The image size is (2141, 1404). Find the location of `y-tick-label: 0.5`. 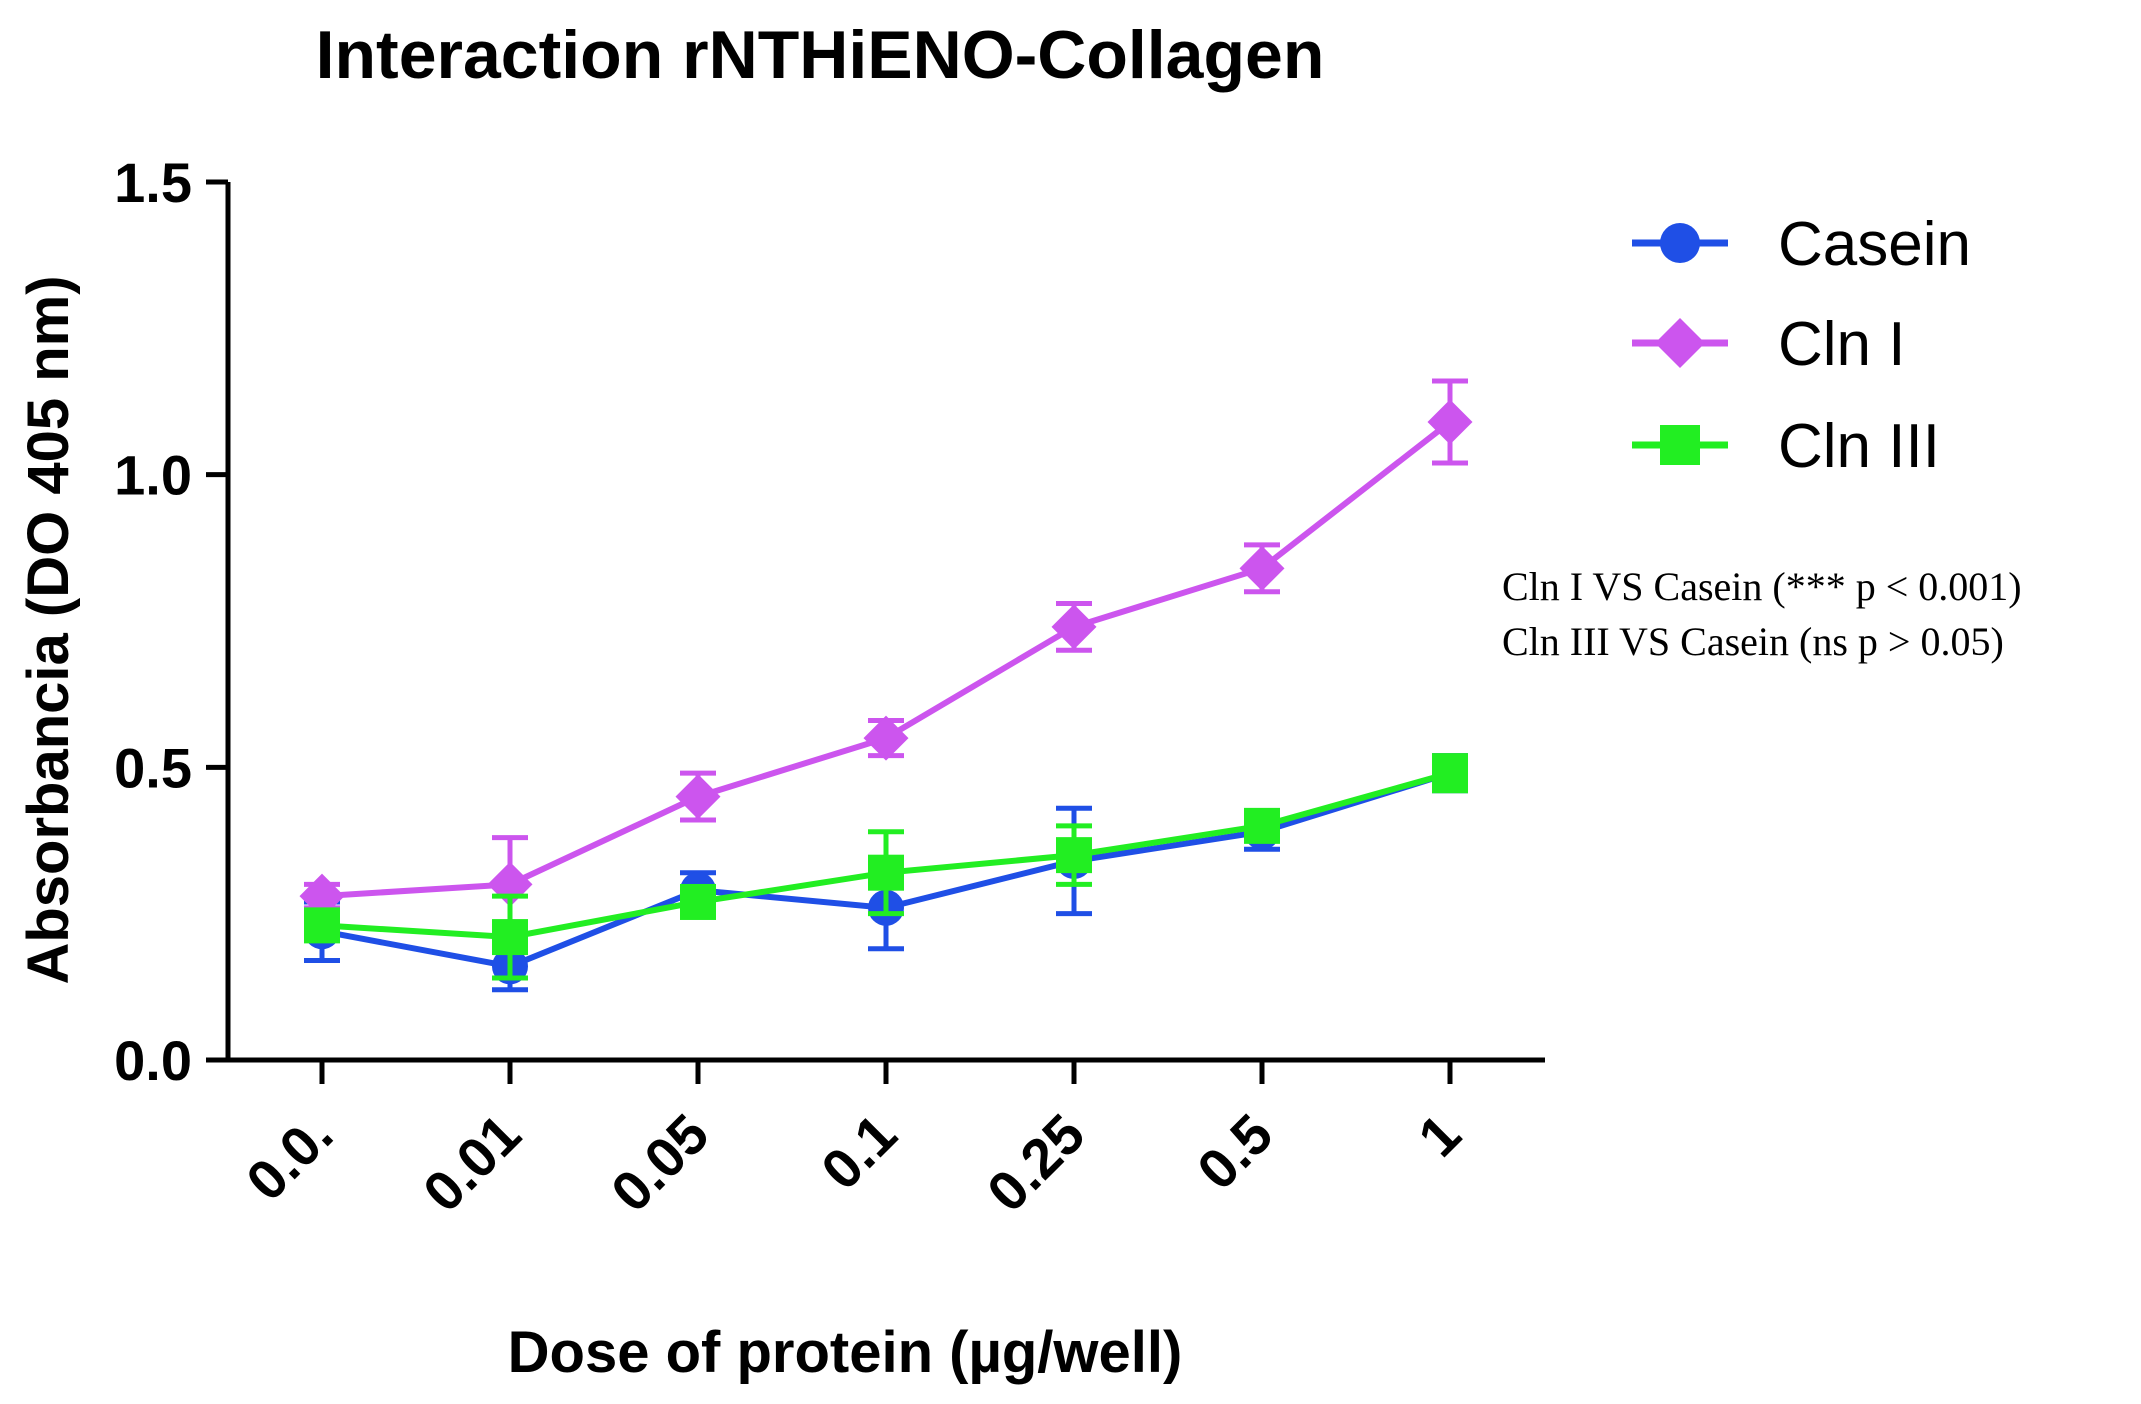

y-tick-label: 0.5 is located at coordinates (153, 767).